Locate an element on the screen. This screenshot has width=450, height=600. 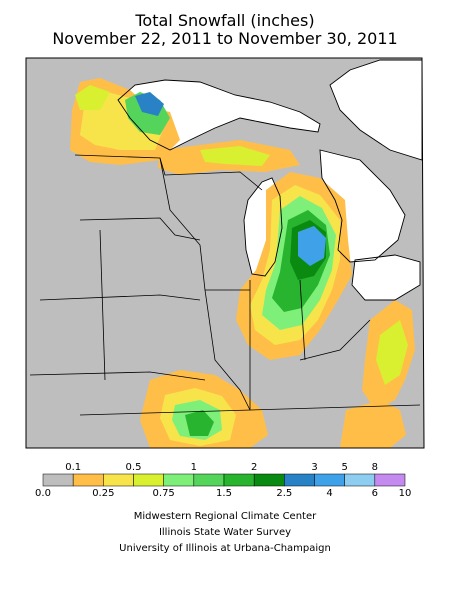
map-date-range: November 22, 2011 to November 30, 2011 is located at coordinates (225, 38).